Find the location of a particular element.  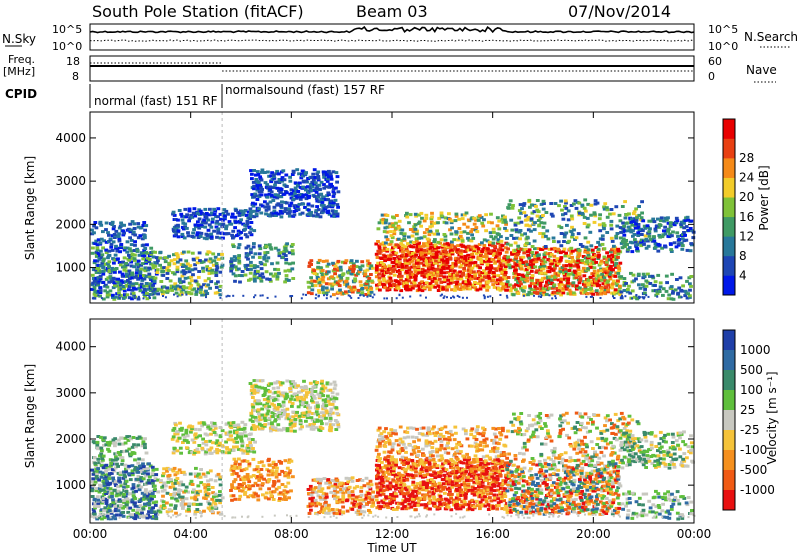

freq-strip-frame is located at coordinates (392, 68).